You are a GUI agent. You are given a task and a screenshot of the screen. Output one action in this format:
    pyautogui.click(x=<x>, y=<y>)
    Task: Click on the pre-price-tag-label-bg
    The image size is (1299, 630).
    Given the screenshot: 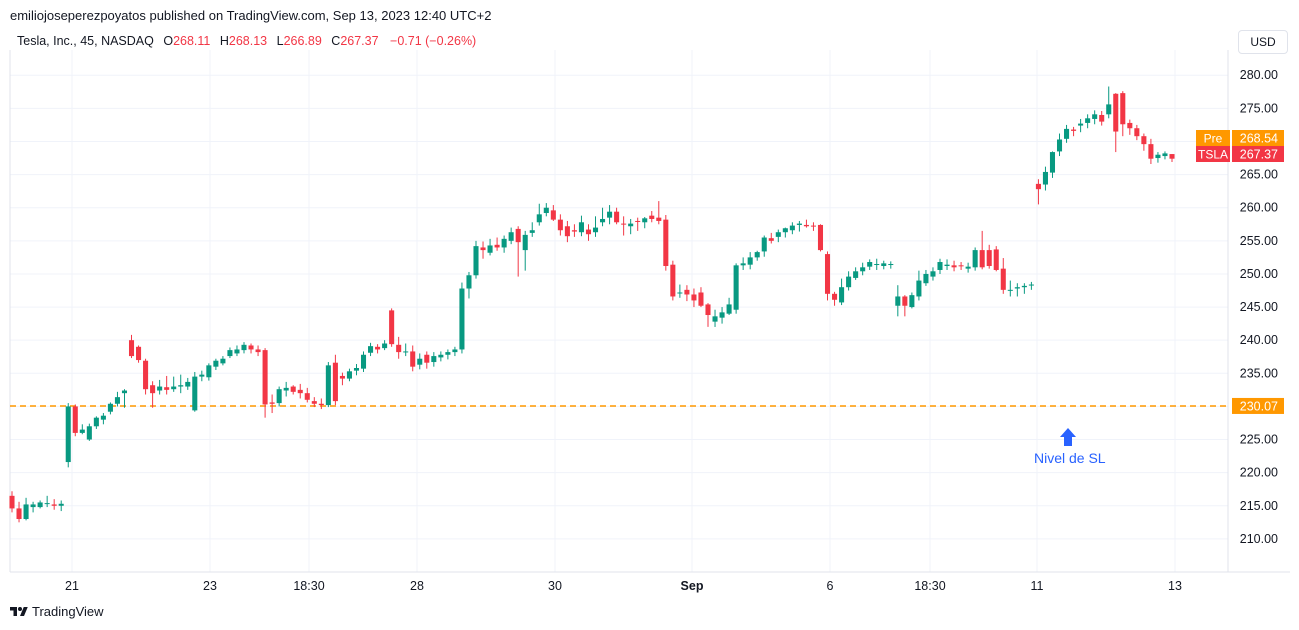 What is the action you would take?
    pyautogui.click(x=1213, y=138)
    